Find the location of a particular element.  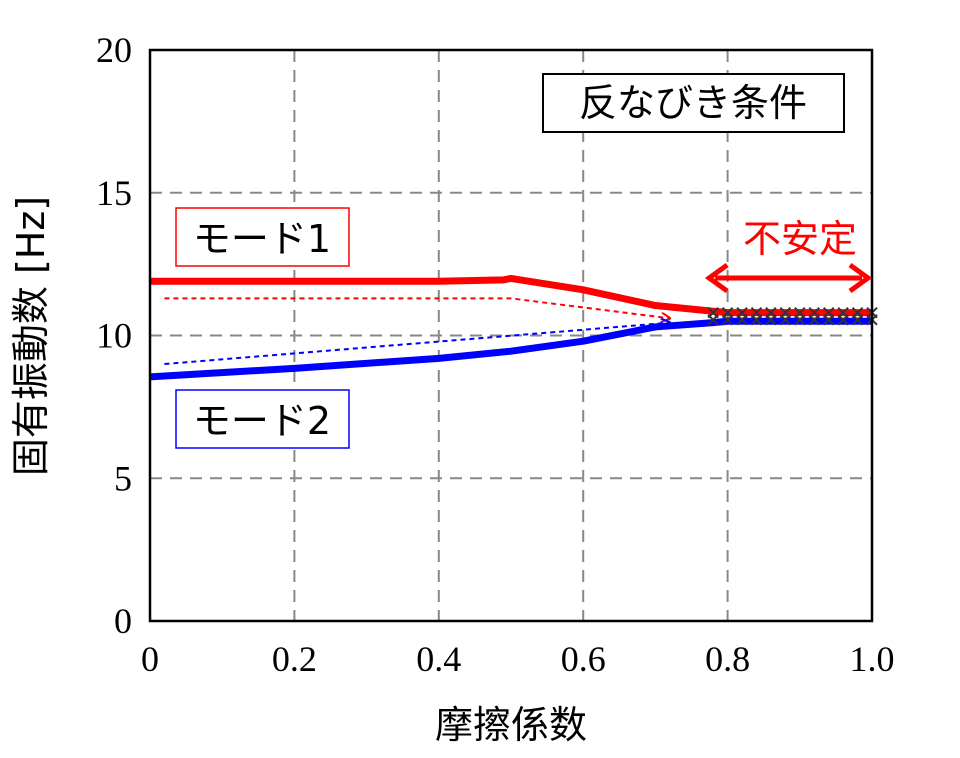

x-tick-label: 0.6 is located at coordinates (583, 659).